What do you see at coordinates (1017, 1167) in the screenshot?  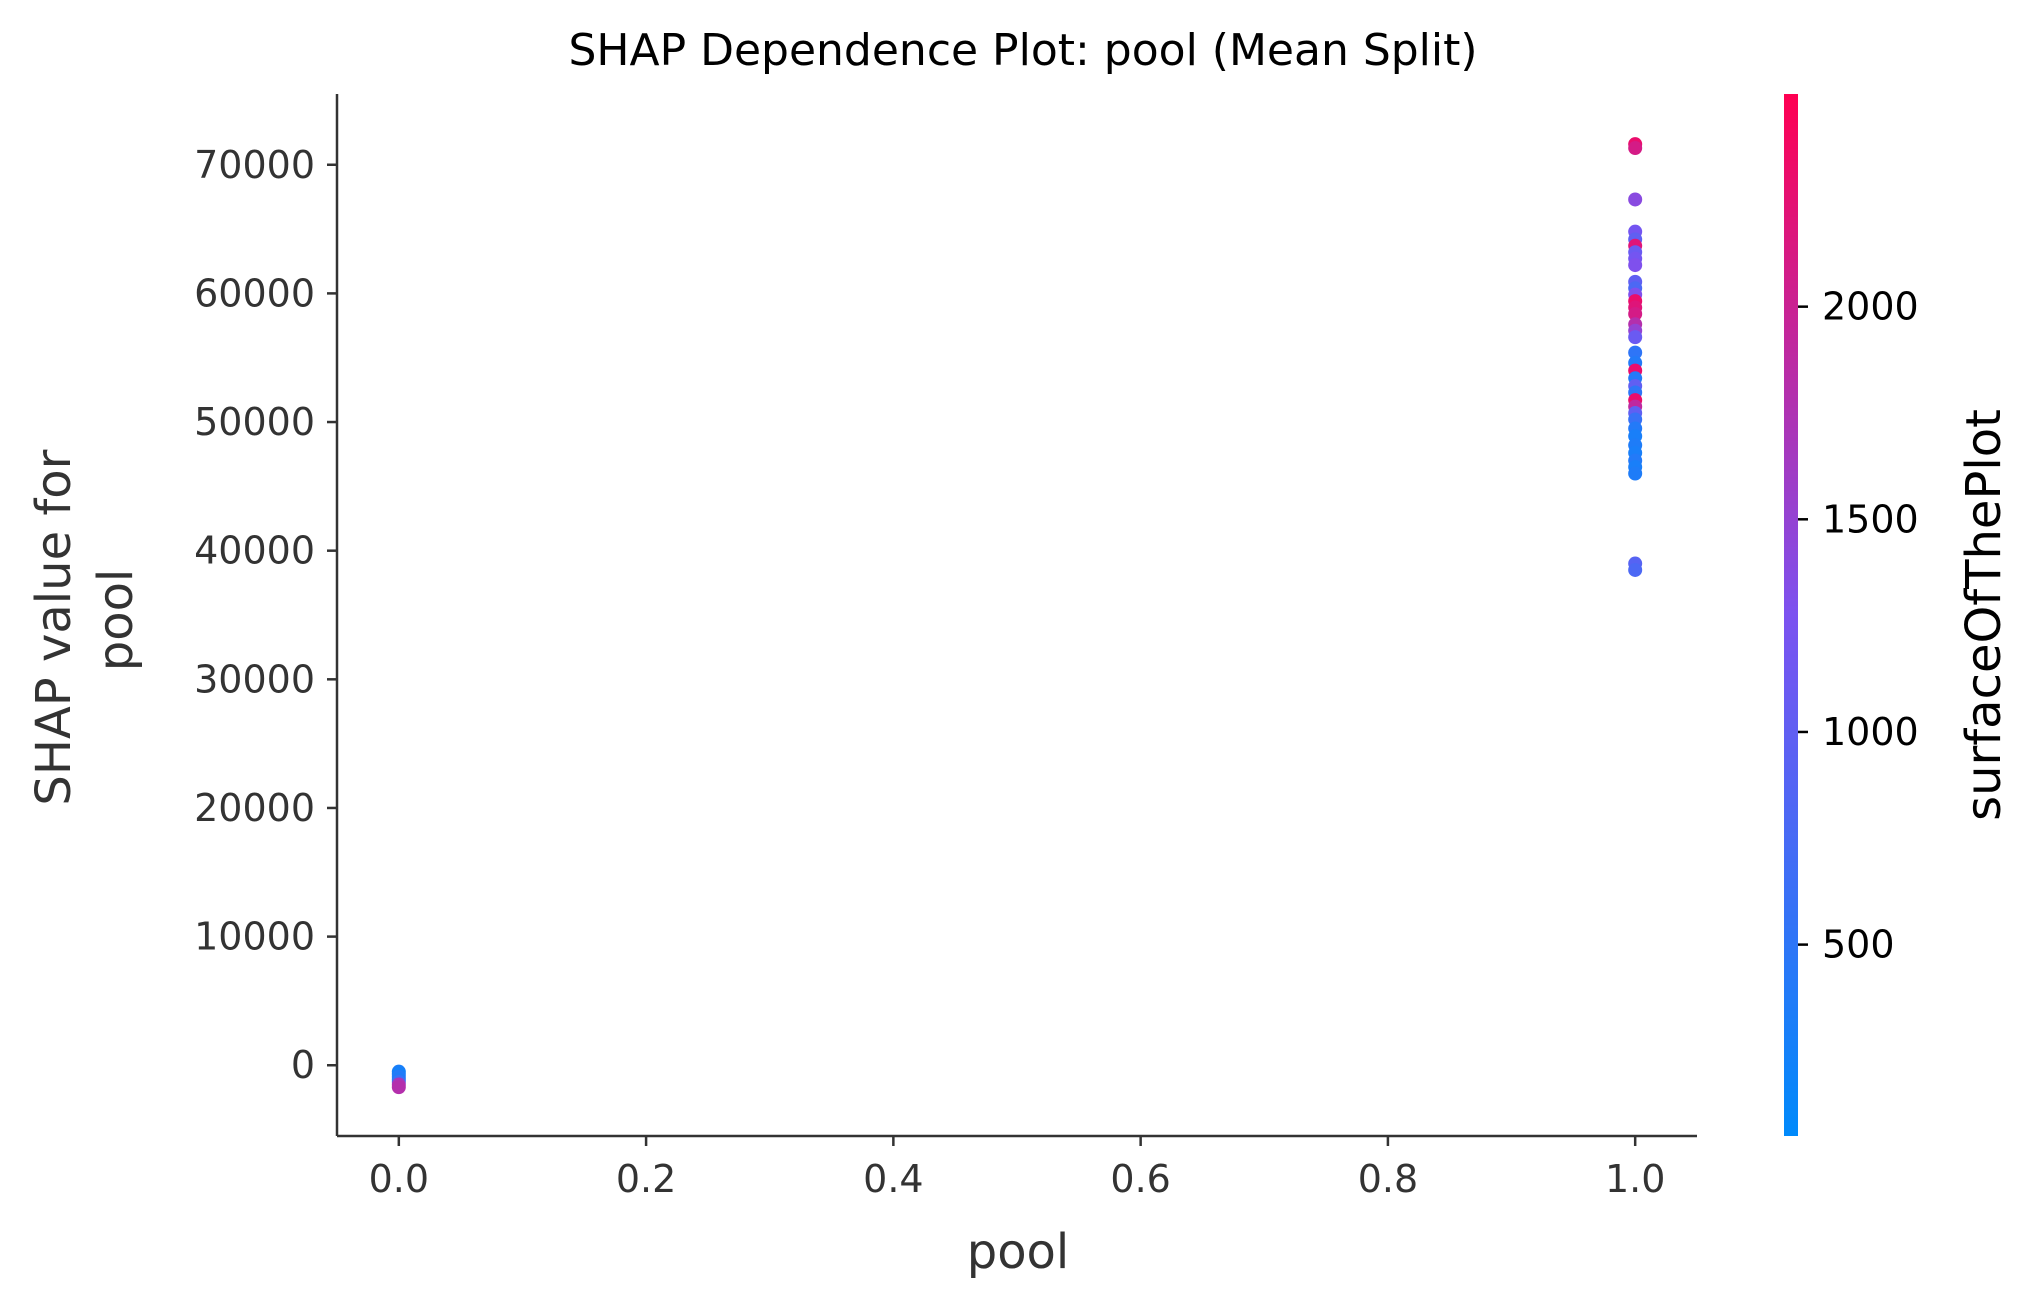 I see `x-axis: 0.0 0.2 0.4 0.6 0.8 1.0` at bounding box center [1017, 1167].